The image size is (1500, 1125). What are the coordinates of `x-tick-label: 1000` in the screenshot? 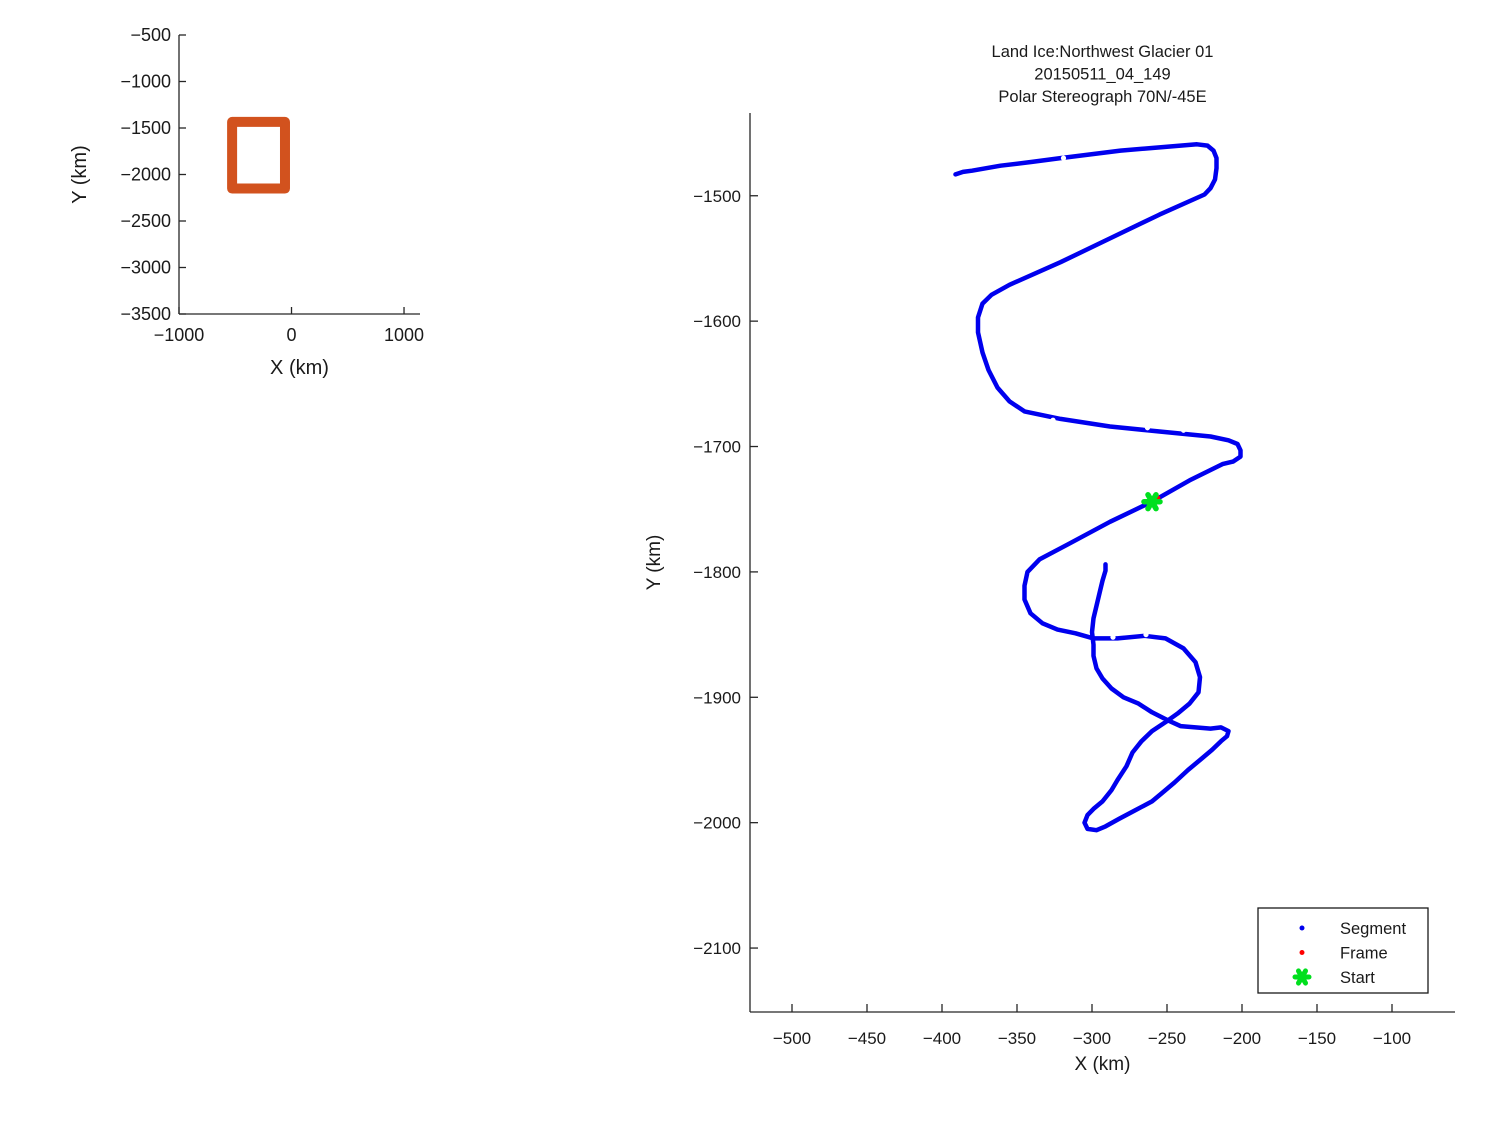 It's located at (404, 335).